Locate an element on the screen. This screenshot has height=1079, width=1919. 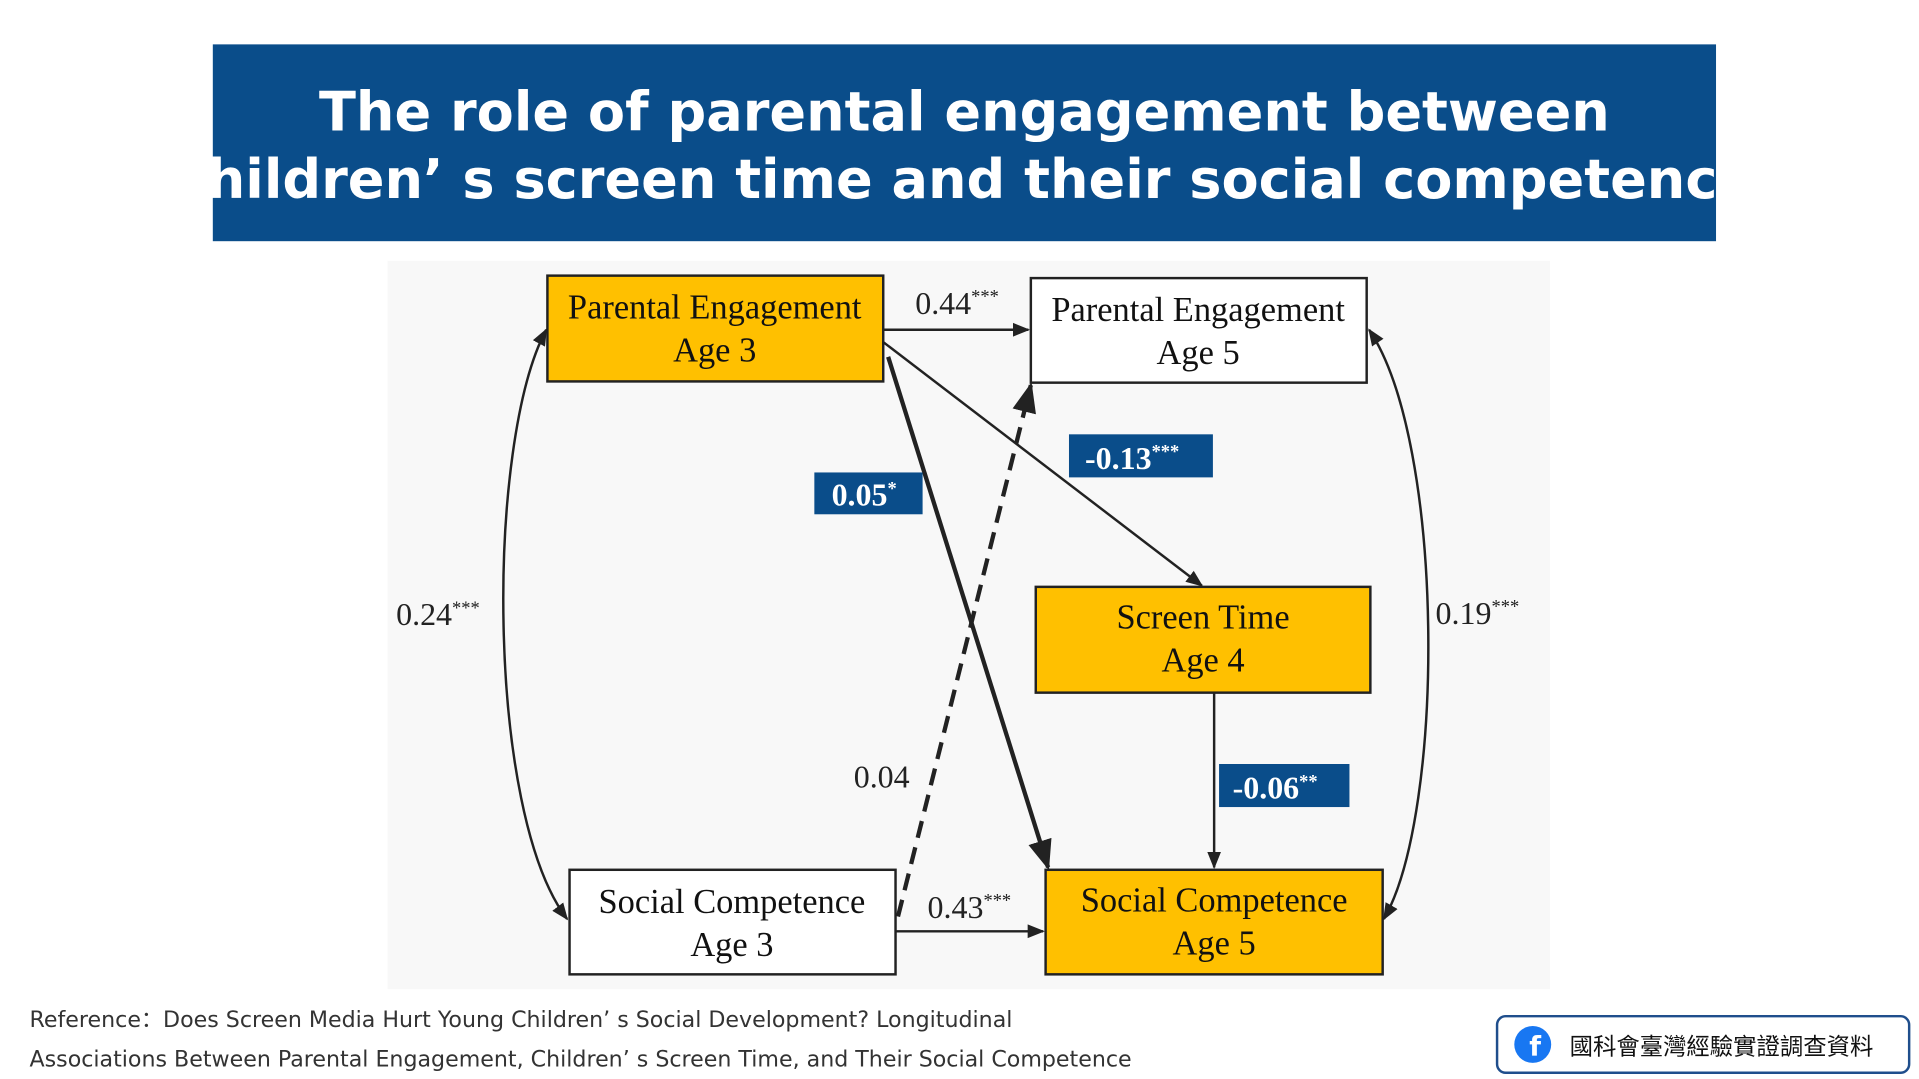
facebook-icon is located at coordinates (1533, 1044).